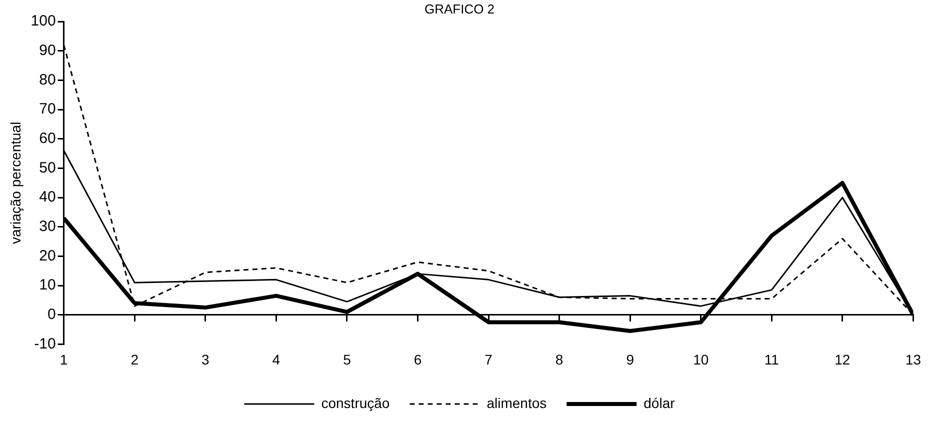 The image size is (929, 425). What do you see at coordinates (347, 359) in the screenshot?
I see `x-tick-label: 5` at bounding box center [347, 359].